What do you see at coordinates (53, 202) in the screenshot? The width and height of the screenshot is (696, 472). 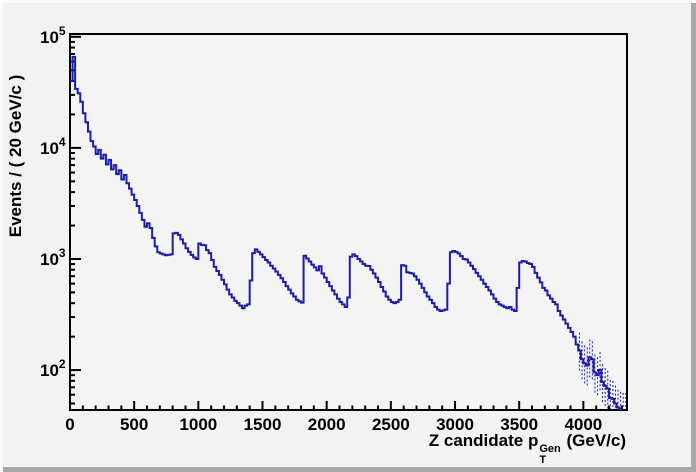 I see `y-axis-labels: 10² 10³ 10⁴ 10⁵` at bounding box center [53, 202].